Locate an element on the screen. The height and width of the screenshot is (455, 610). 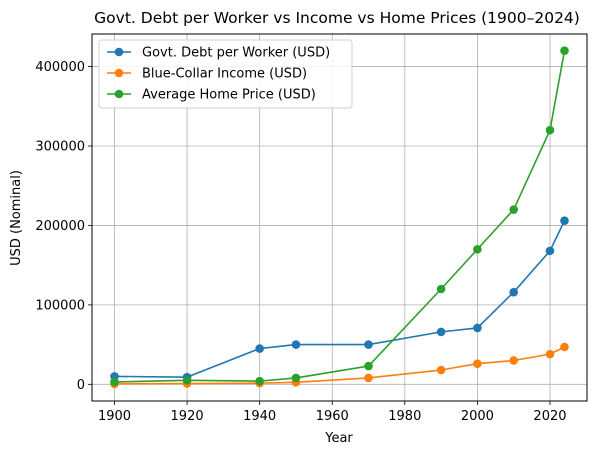
x-tick-label: 2020 is located at coordinates (549, 416).